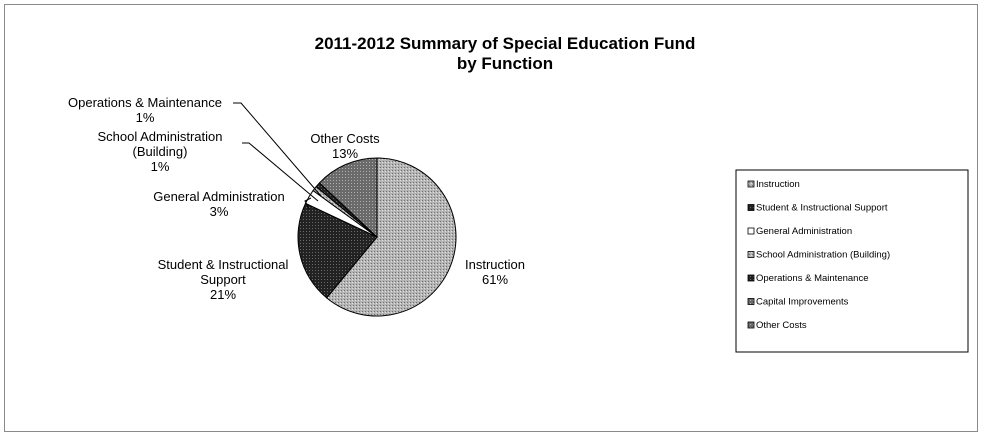 This screenshot has width=984, height=436. What do you see at coordinates (345, 146) in the screenshot?
I see `slice-label: Other Costs 13%` at bounding box center [345, 146].